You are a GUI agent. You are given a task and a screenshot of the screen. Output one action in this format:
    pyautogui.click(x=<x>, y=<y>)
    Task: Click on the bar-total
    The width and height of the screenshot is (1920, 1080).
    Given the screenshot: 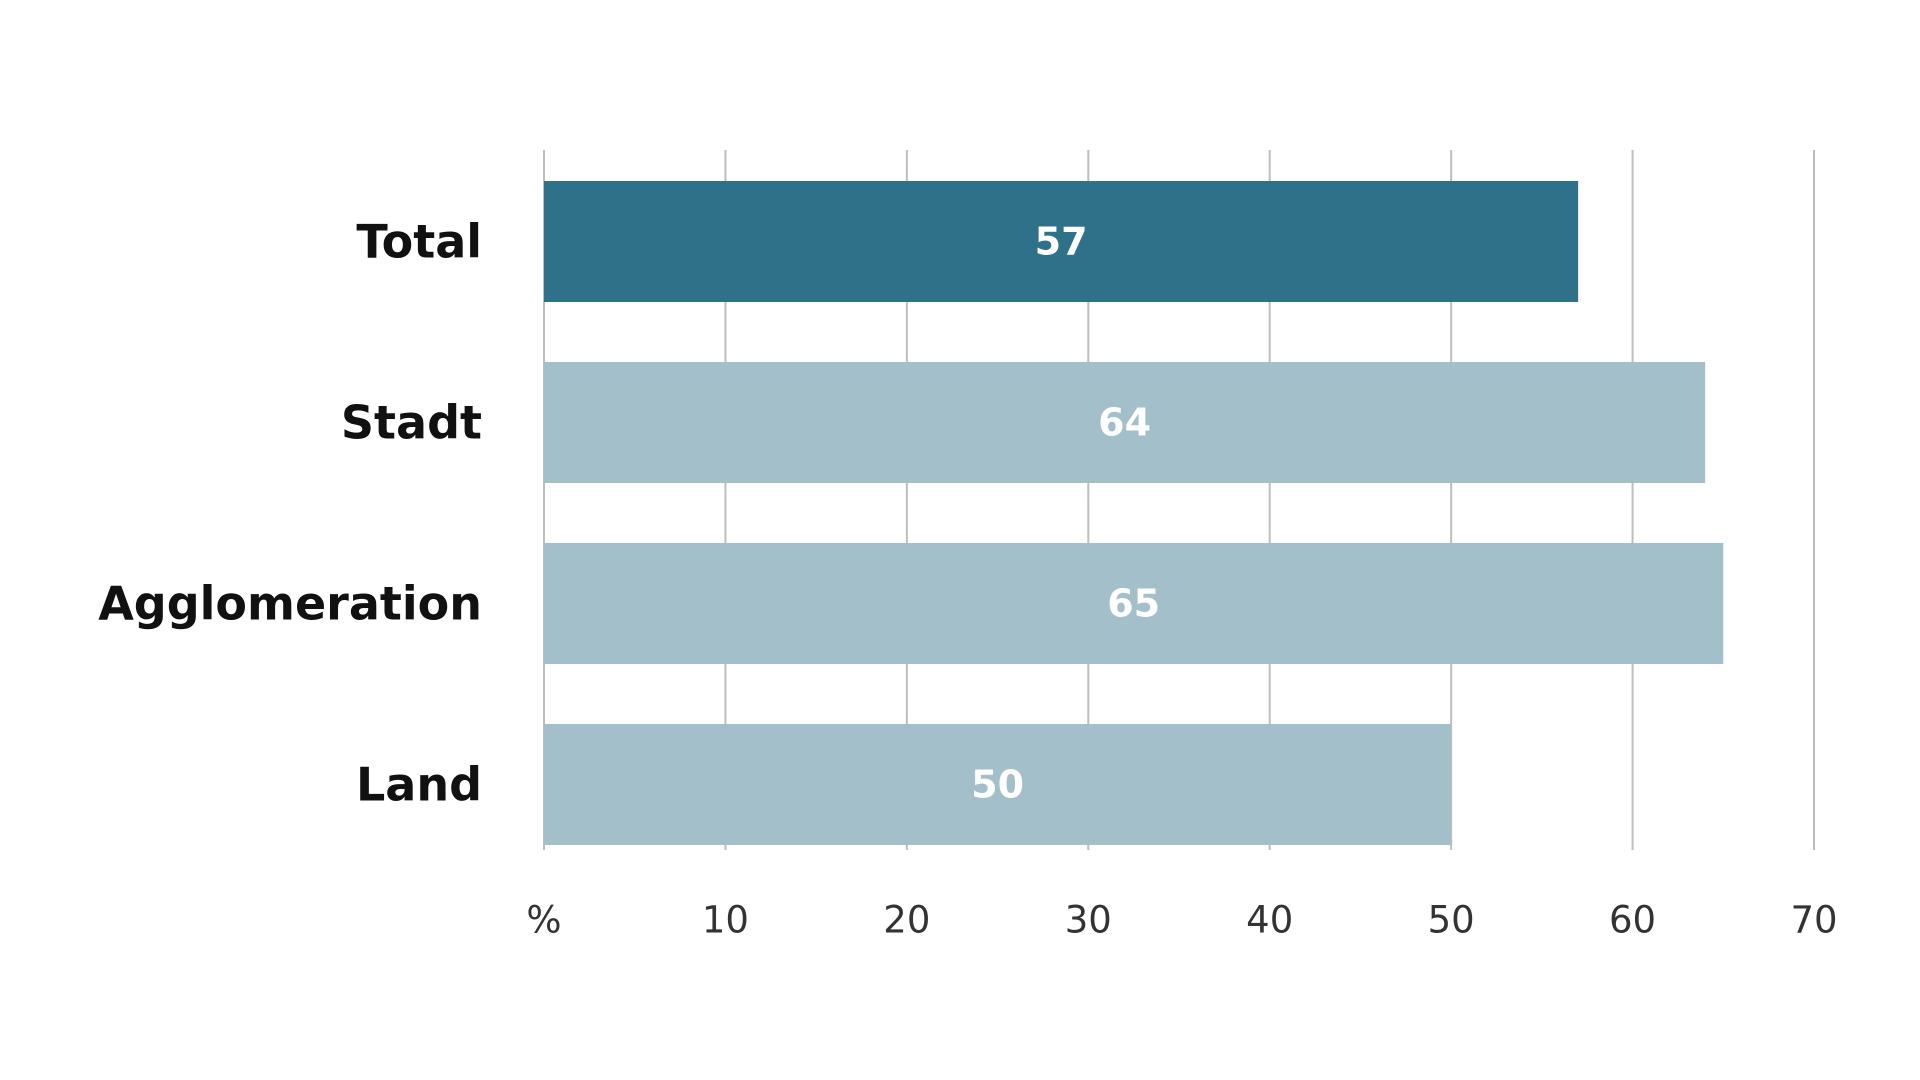 What is the action you would take?
    pyautogui.click(x=1061, y=241)
    